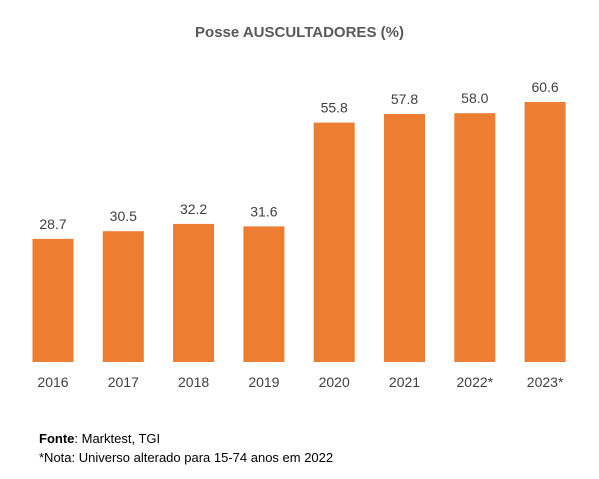  I want to click on bar-2016, so click(53, 300).